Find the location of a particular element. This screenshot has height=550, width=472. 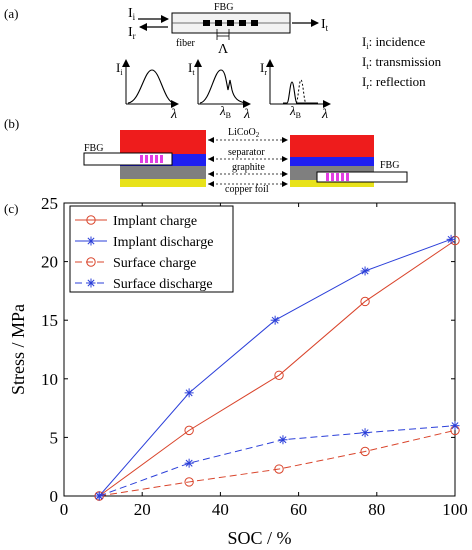

fbg-label-a: FBG is located at coordinates (223, 7).